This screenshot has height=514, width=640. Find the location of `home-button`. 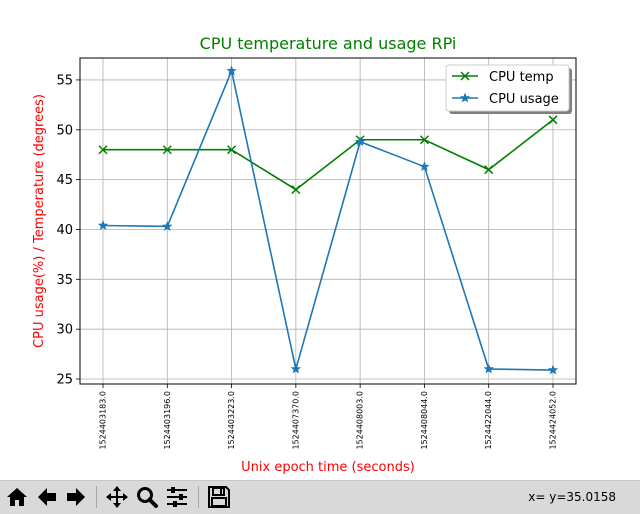

home-button is located at coordinates (17, 497).